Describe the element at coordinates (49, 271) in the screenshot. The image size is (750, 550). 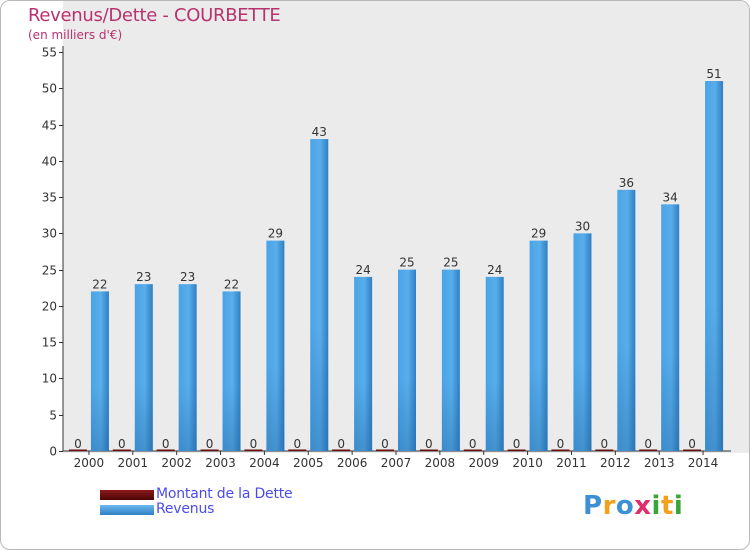
I see `y-tick-label: 25` at that location.